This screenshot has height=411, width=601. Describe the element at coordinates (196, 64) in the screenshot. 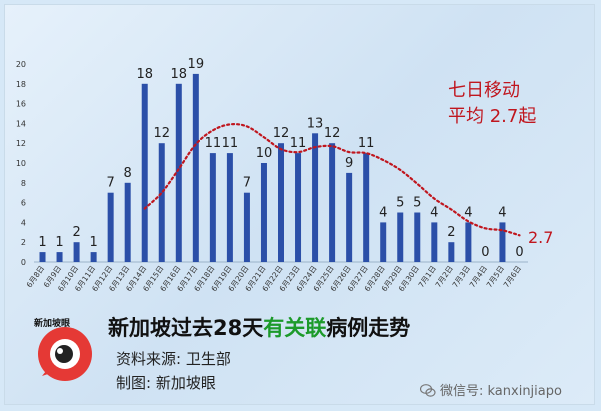

I see `bar-value-label: 19` at that location.